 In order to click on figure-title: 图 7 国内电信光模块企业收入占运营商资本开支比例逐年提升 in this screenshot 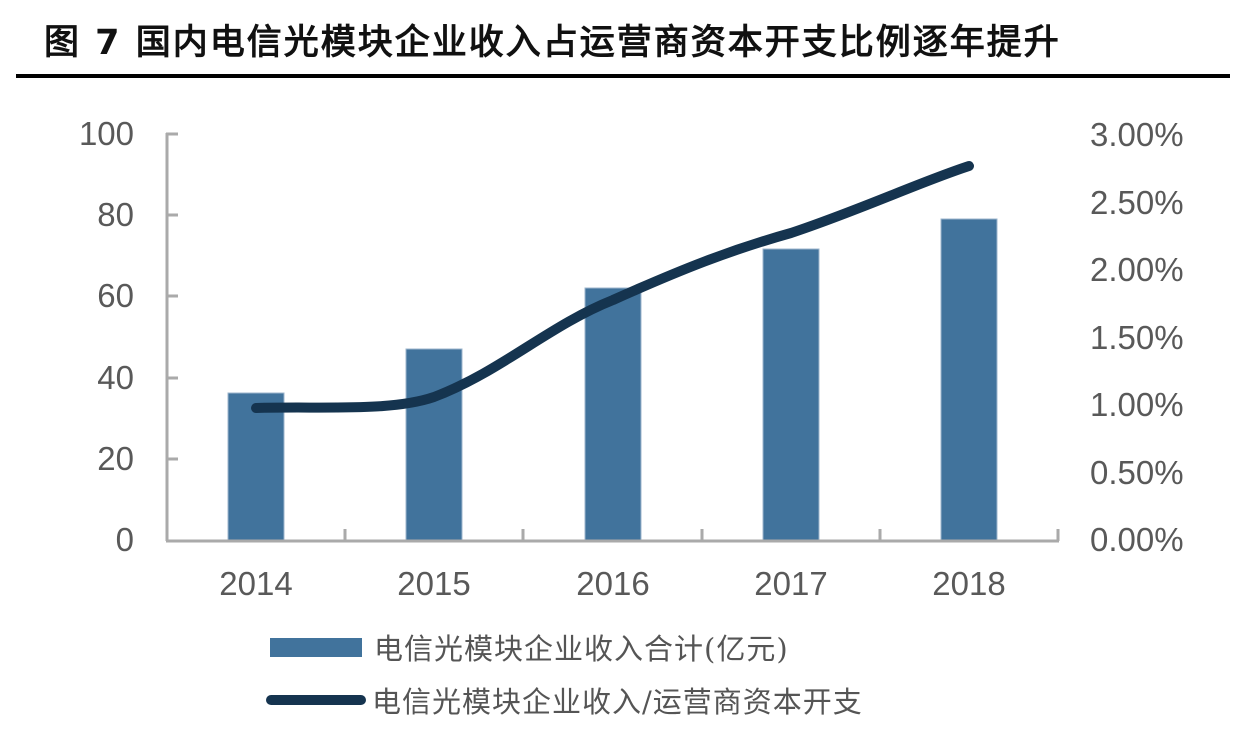, I will do `click(552, 43)`.